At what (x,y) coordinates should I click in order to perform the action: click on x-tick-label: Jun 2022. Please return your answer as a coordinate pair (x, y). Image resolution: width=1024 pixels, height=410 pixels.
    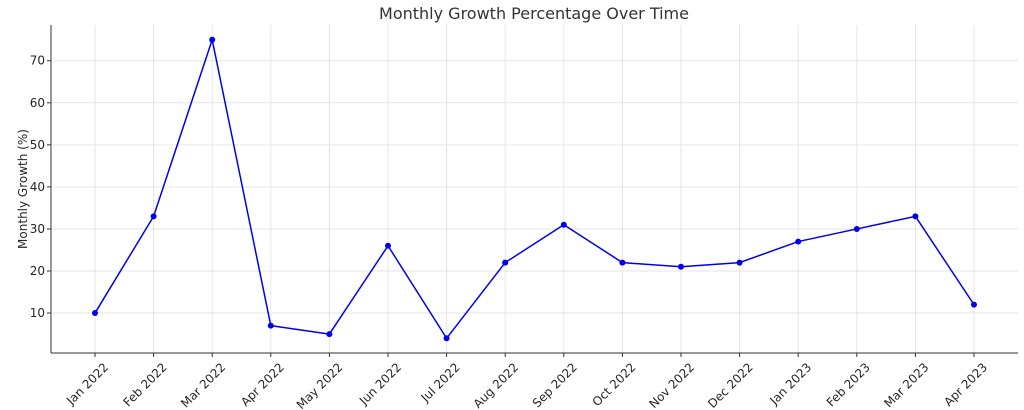
    Looking at the image, I should click on (380, 384).